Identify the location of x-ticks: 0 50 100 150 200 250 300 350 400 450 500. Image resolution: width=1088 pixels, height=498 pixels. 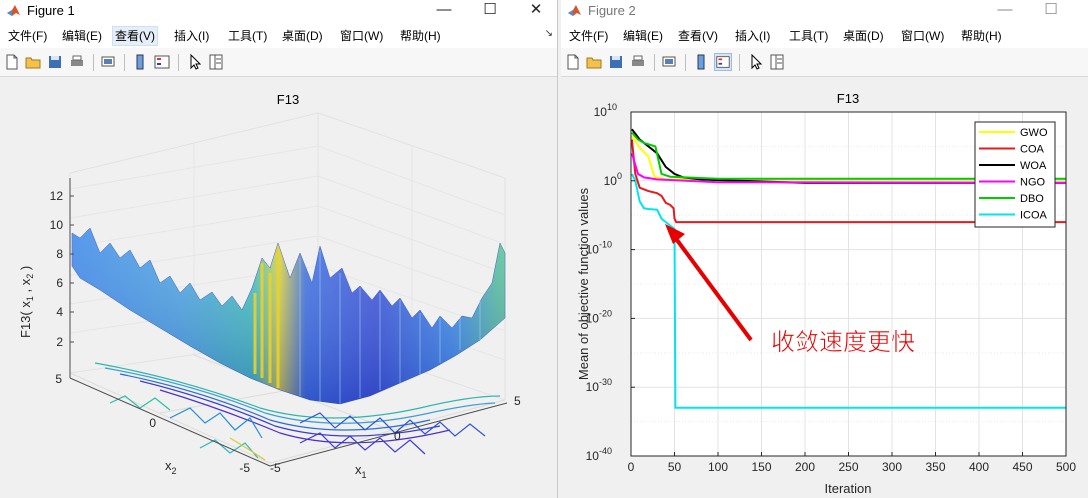
(852, 463).